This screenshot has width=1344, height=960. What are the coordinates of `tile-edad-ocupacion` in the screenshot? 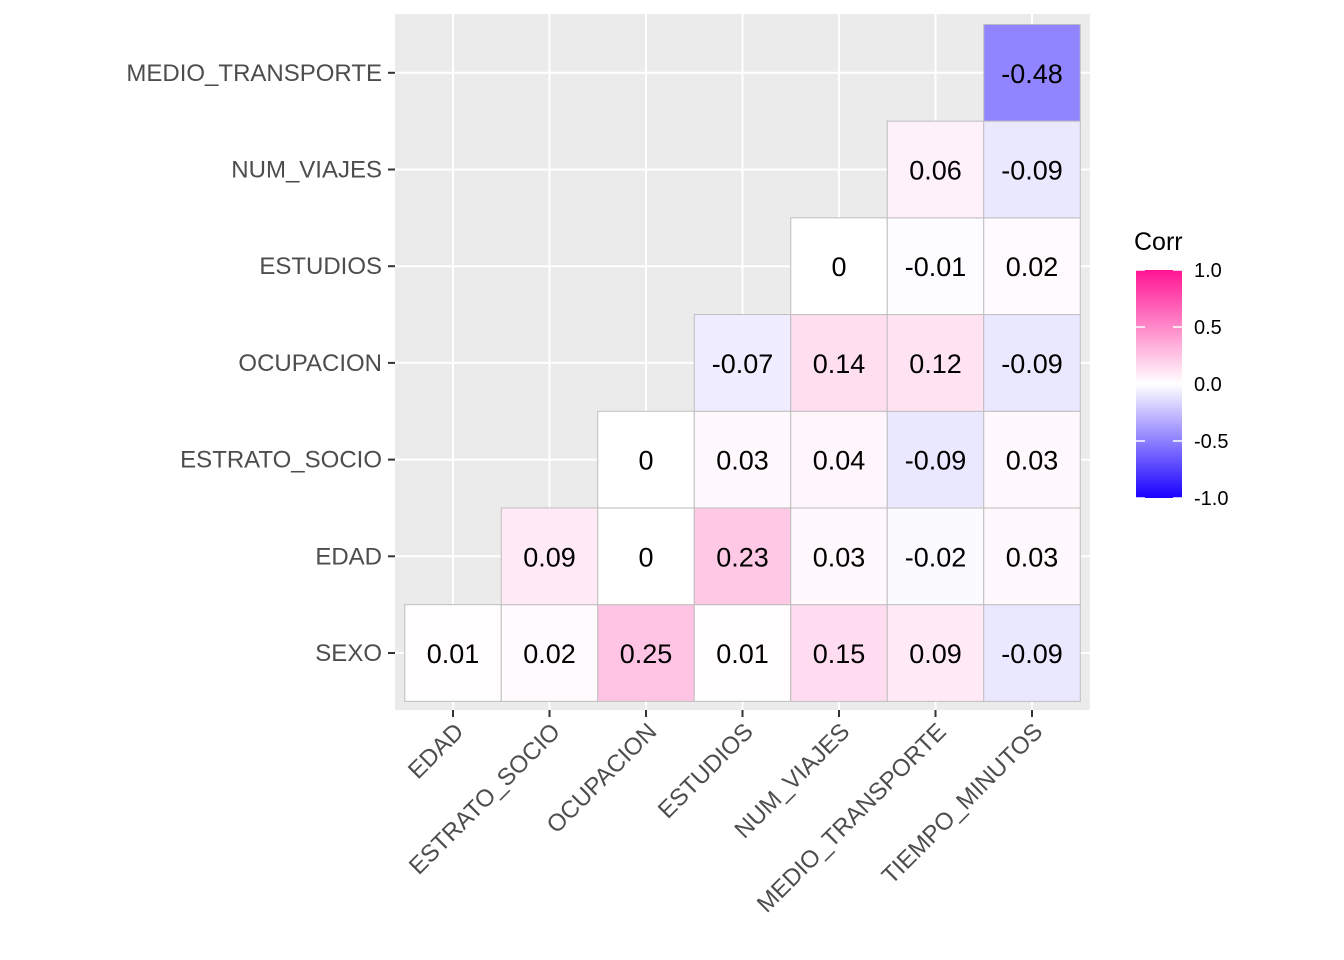 It's located at (646, 556).